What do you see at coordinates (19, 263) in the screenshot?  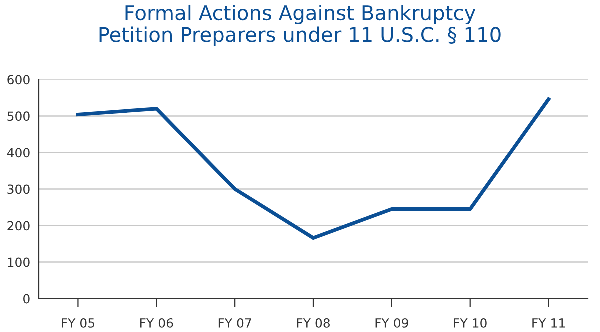 I see `y-tick-label: 100` at bounding box center [19, 263].